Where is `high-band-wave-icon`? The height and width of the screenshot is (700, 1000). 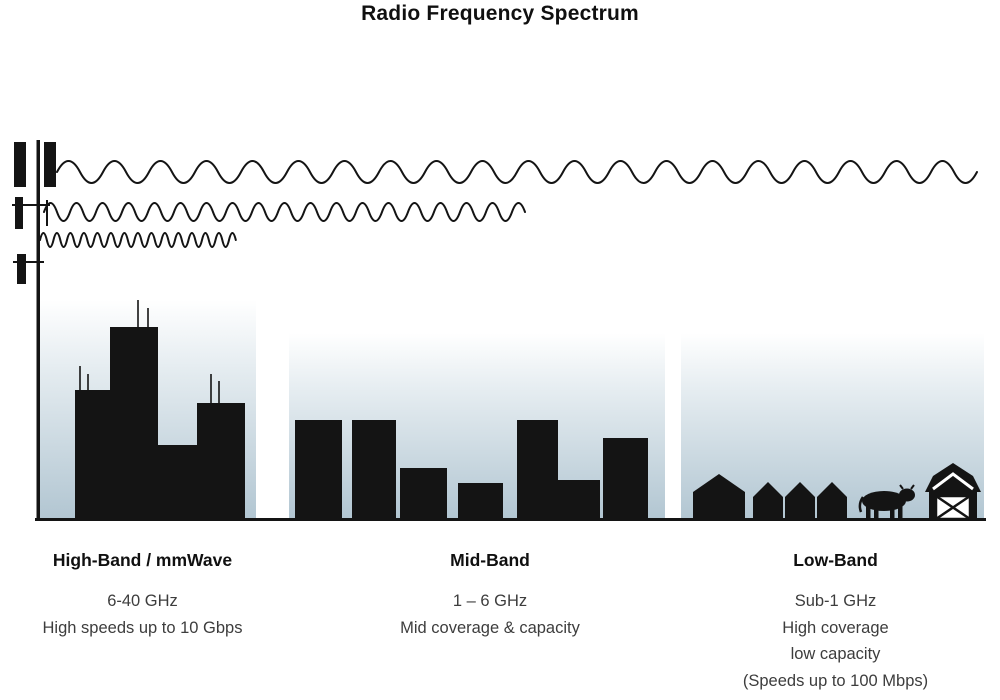
high-band-wave-icon is located at coordinates (138, 240).